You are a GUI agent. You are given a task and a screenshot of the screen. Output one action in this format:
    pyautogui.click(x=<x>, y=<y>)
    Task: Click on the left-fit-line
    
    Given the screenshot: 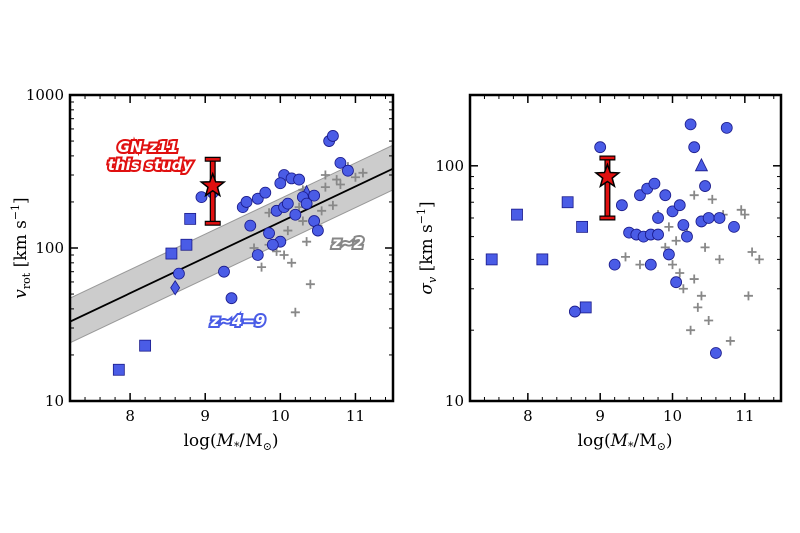 What is the action you would take?
    pyautogui.click(x=231, y=245)
    